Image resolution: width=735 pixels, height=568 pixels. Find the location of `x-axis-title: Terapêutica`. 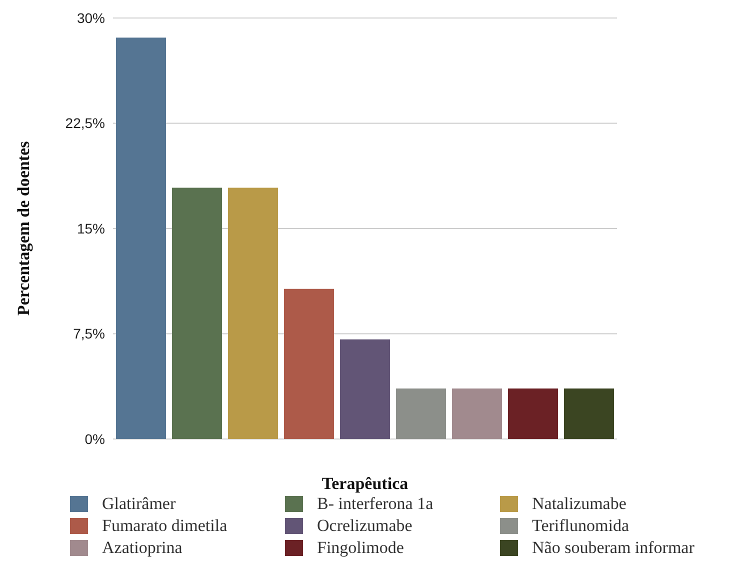

x-axis-title: Terapêutica is located at coordinates (365, 483).